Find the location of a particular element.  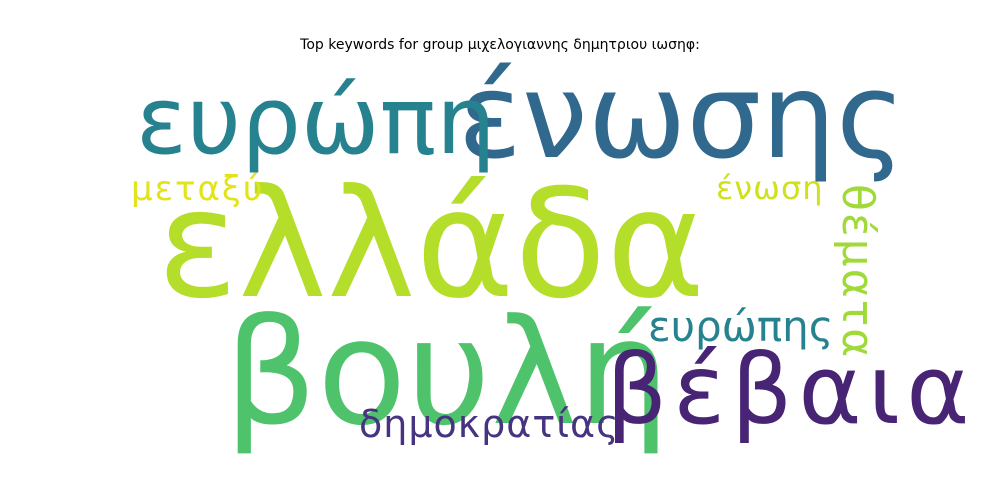

word-7: θέματα is located at coordinates (857, 272).